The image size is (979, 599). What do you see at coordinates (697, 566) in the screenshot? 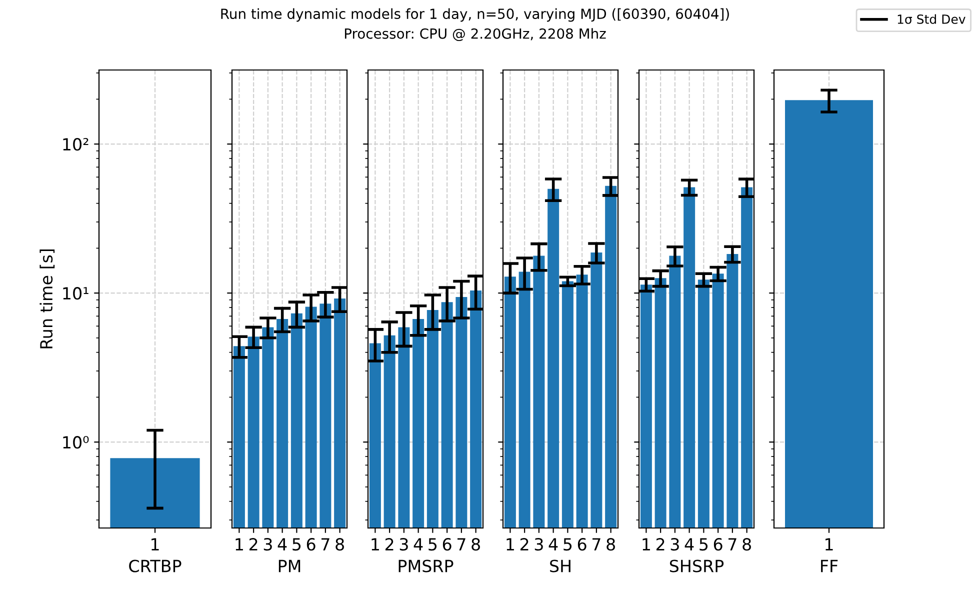
I see `x-axis-title: SHSRP` at bounding box center [697, 566].